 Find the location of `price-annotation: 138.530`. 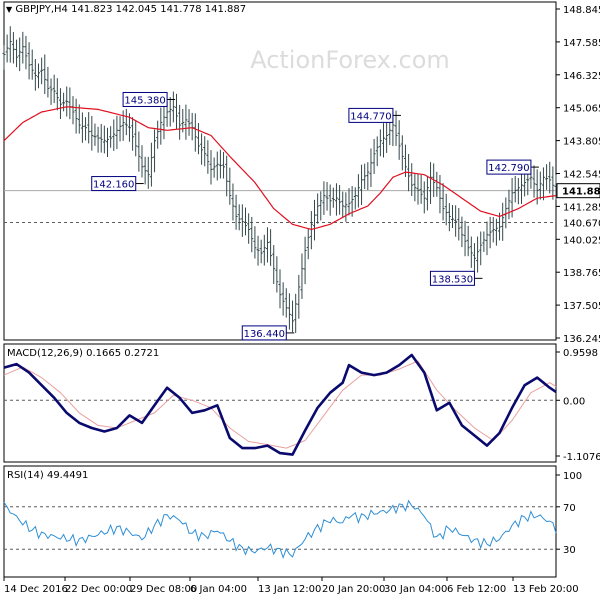

price-annotation: 138.530 is located at coordinates (456, 278).